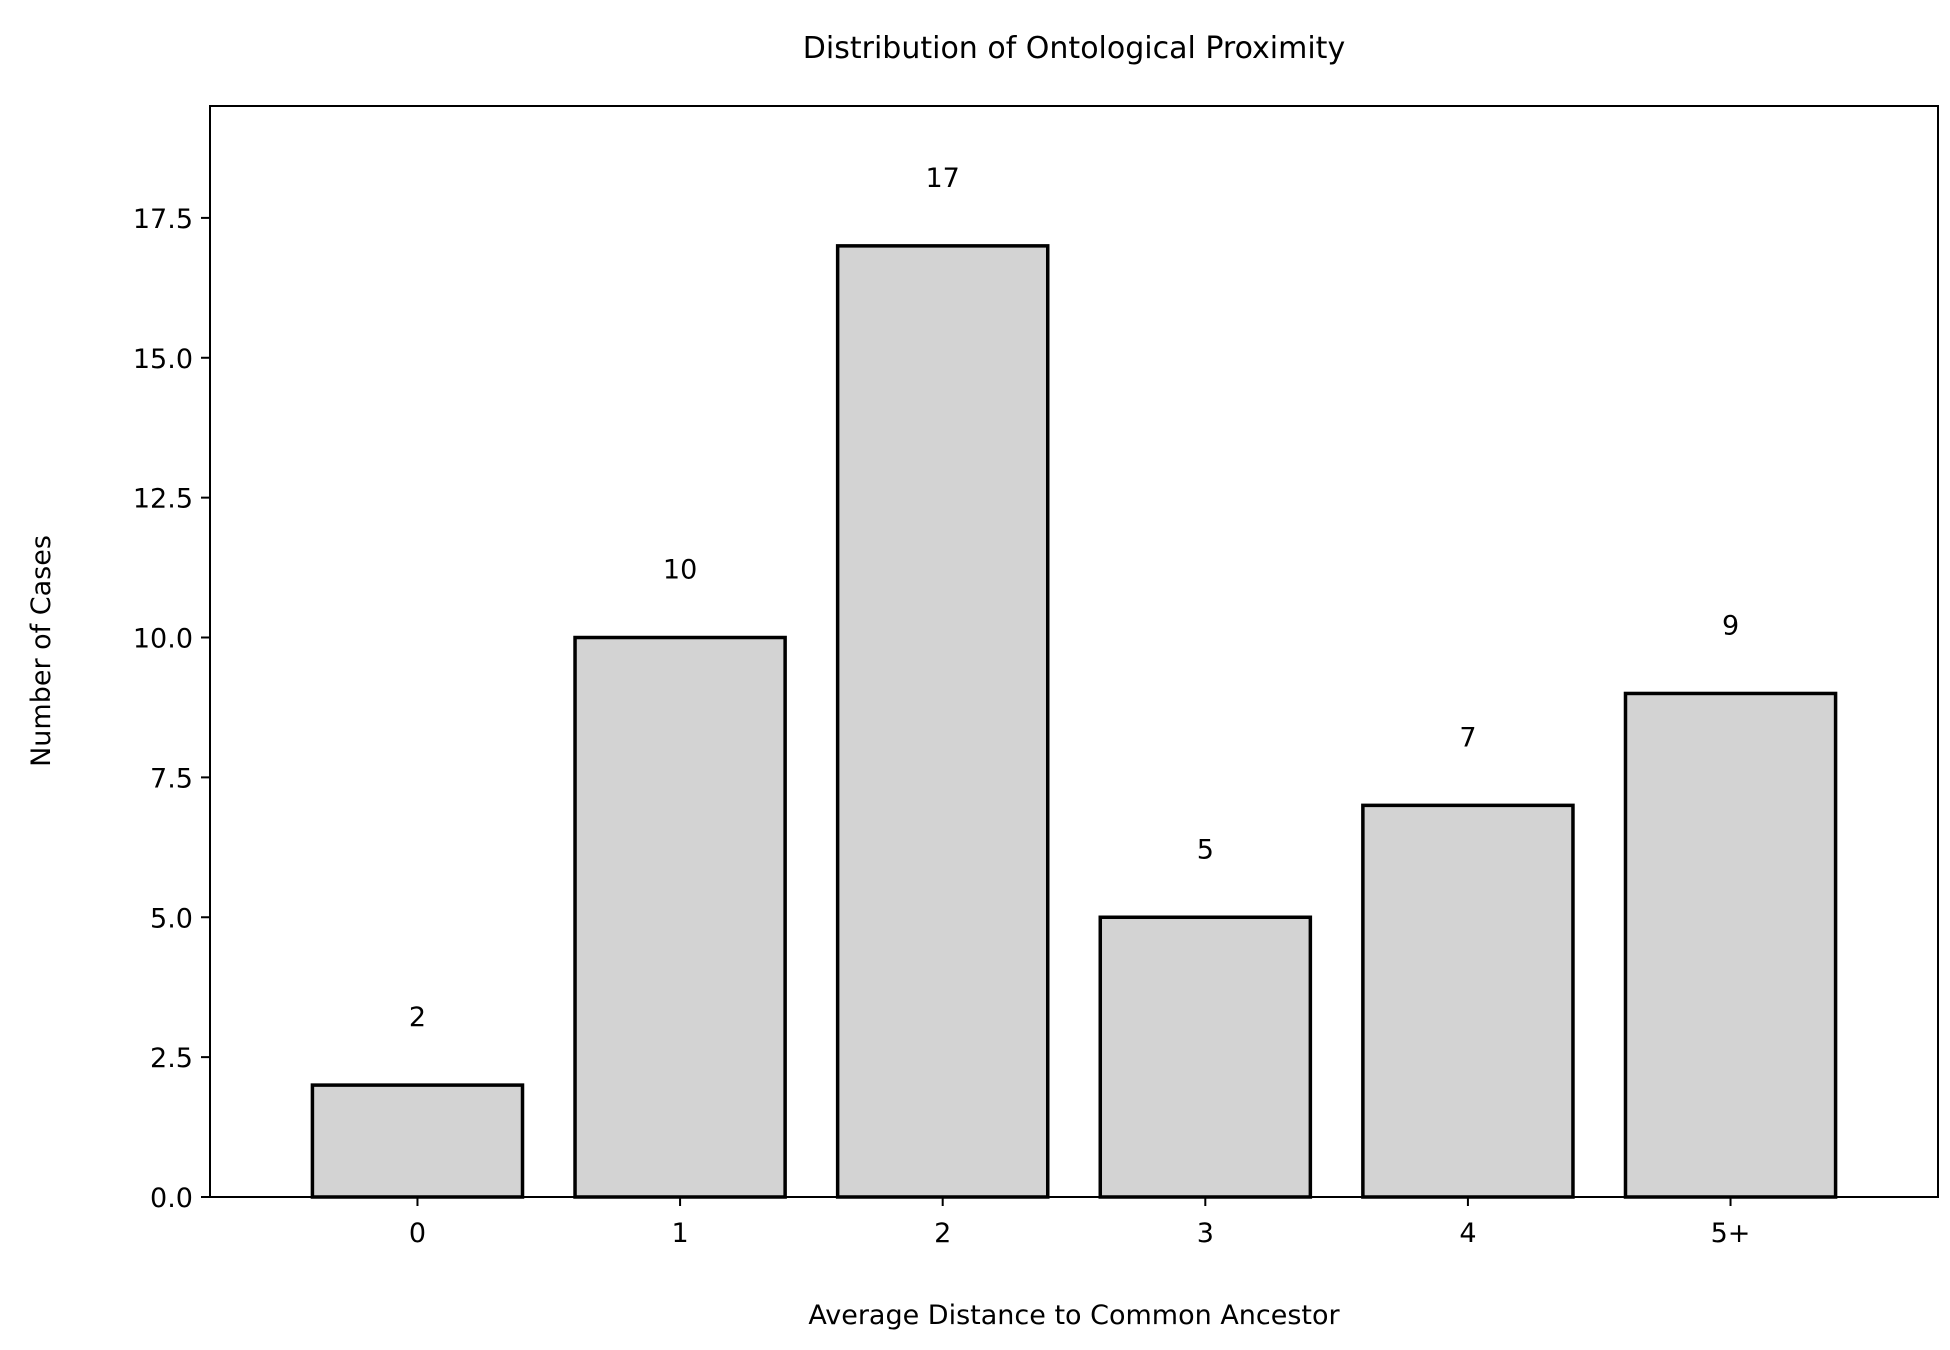 This screenshot has height=1350, width=1950. What do you see at coordinates (1730, 945) in the screenshot?
I see `bar-5+` at bounding box center [1730, 945].